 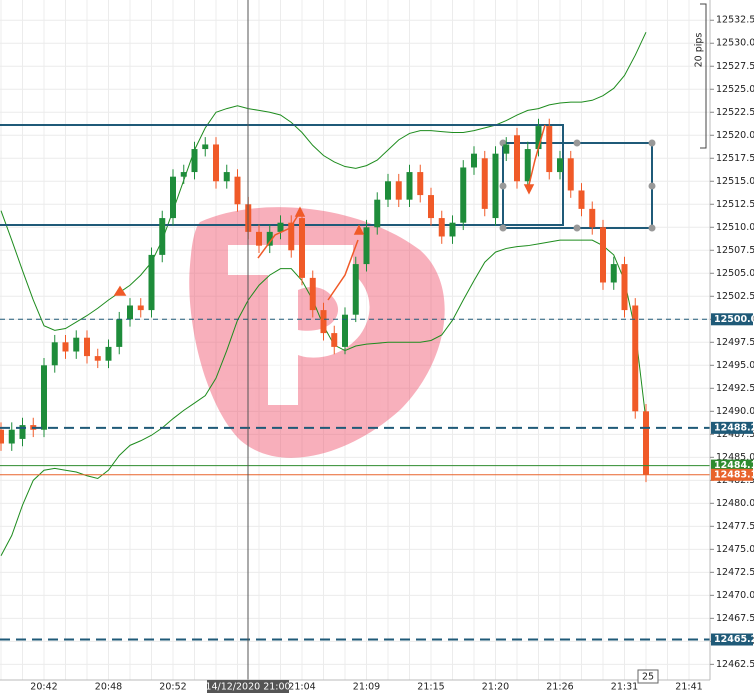 What do you see at coordinates (735, 43) in the screenshot?
I see `y-tick-label: 12530.0` at bounding box center [735, 43].